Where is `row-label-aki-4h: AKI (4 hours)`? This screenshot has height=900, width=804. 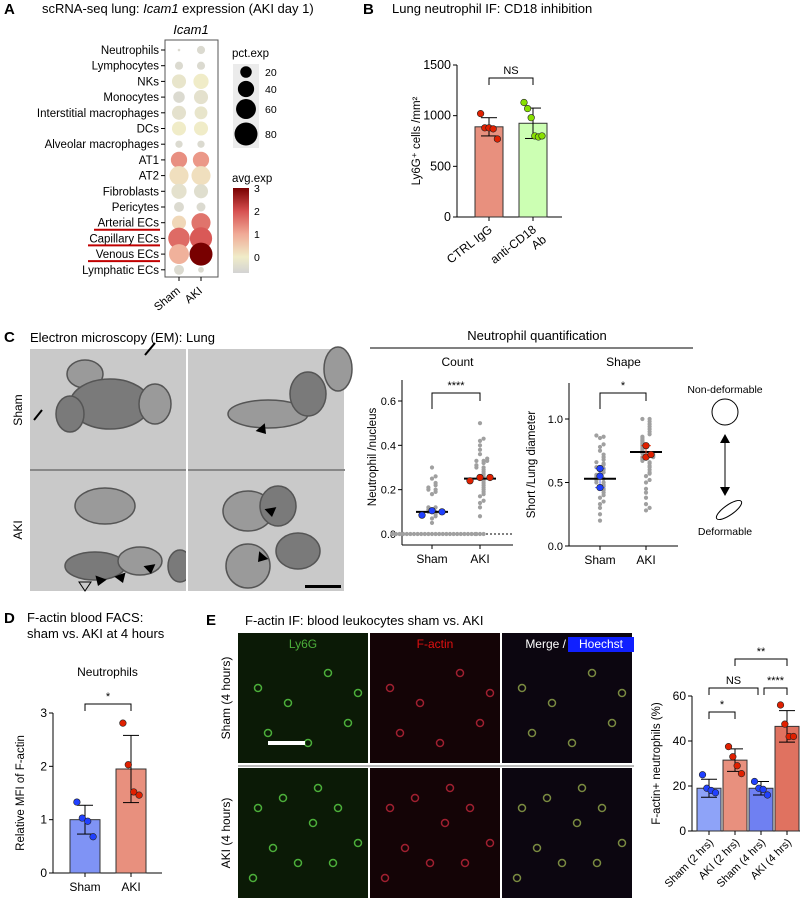 row-label-aki-4h: AKI (4 hours) is located at coordinates (226, 833).